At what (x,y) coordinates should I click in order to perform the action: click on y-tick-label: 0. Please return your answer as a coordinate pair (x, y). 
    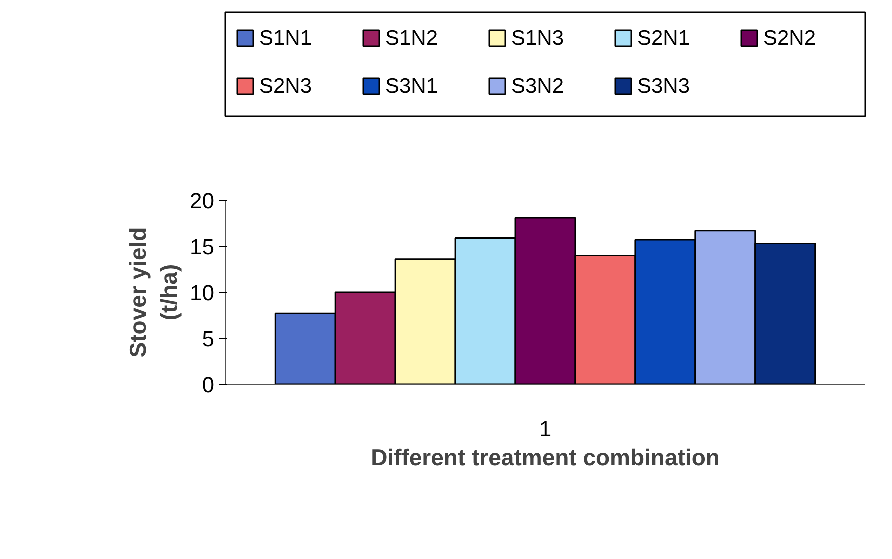
    Looking at the image, I should click on (208, 385).